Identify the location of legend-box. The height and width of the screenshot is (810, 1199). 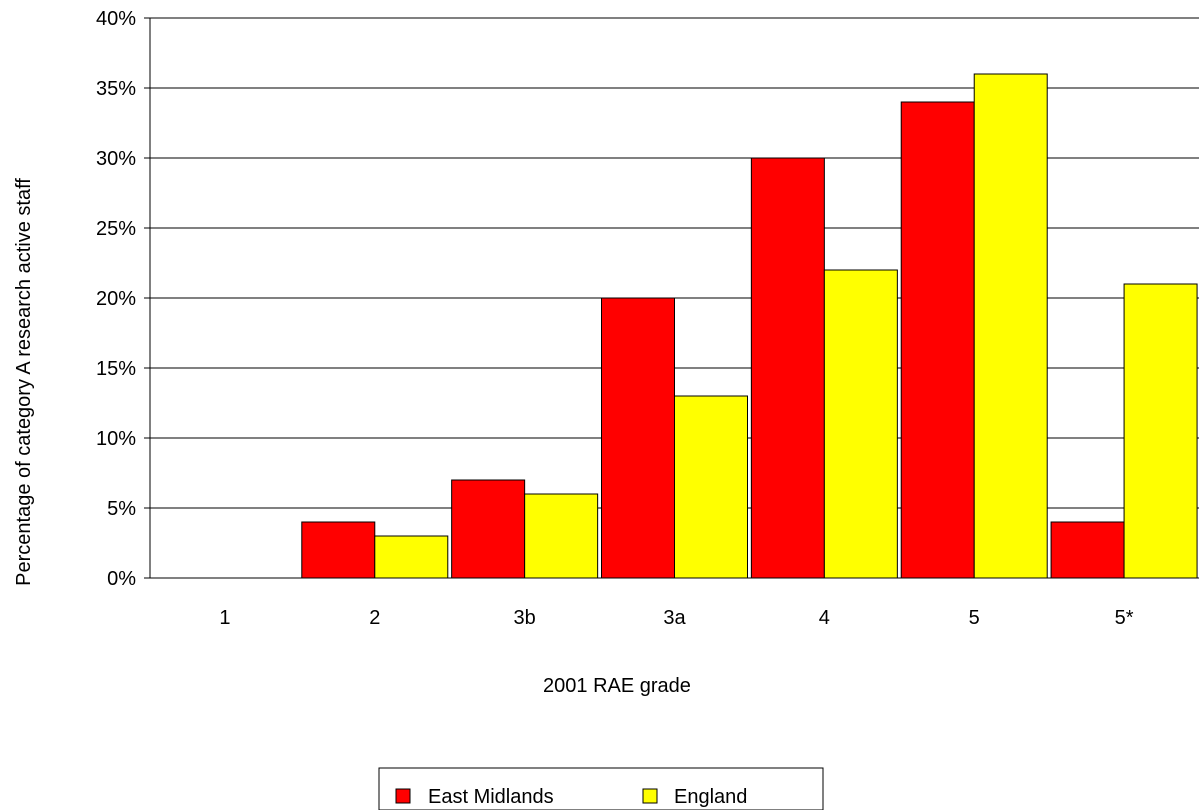
(601, 788).